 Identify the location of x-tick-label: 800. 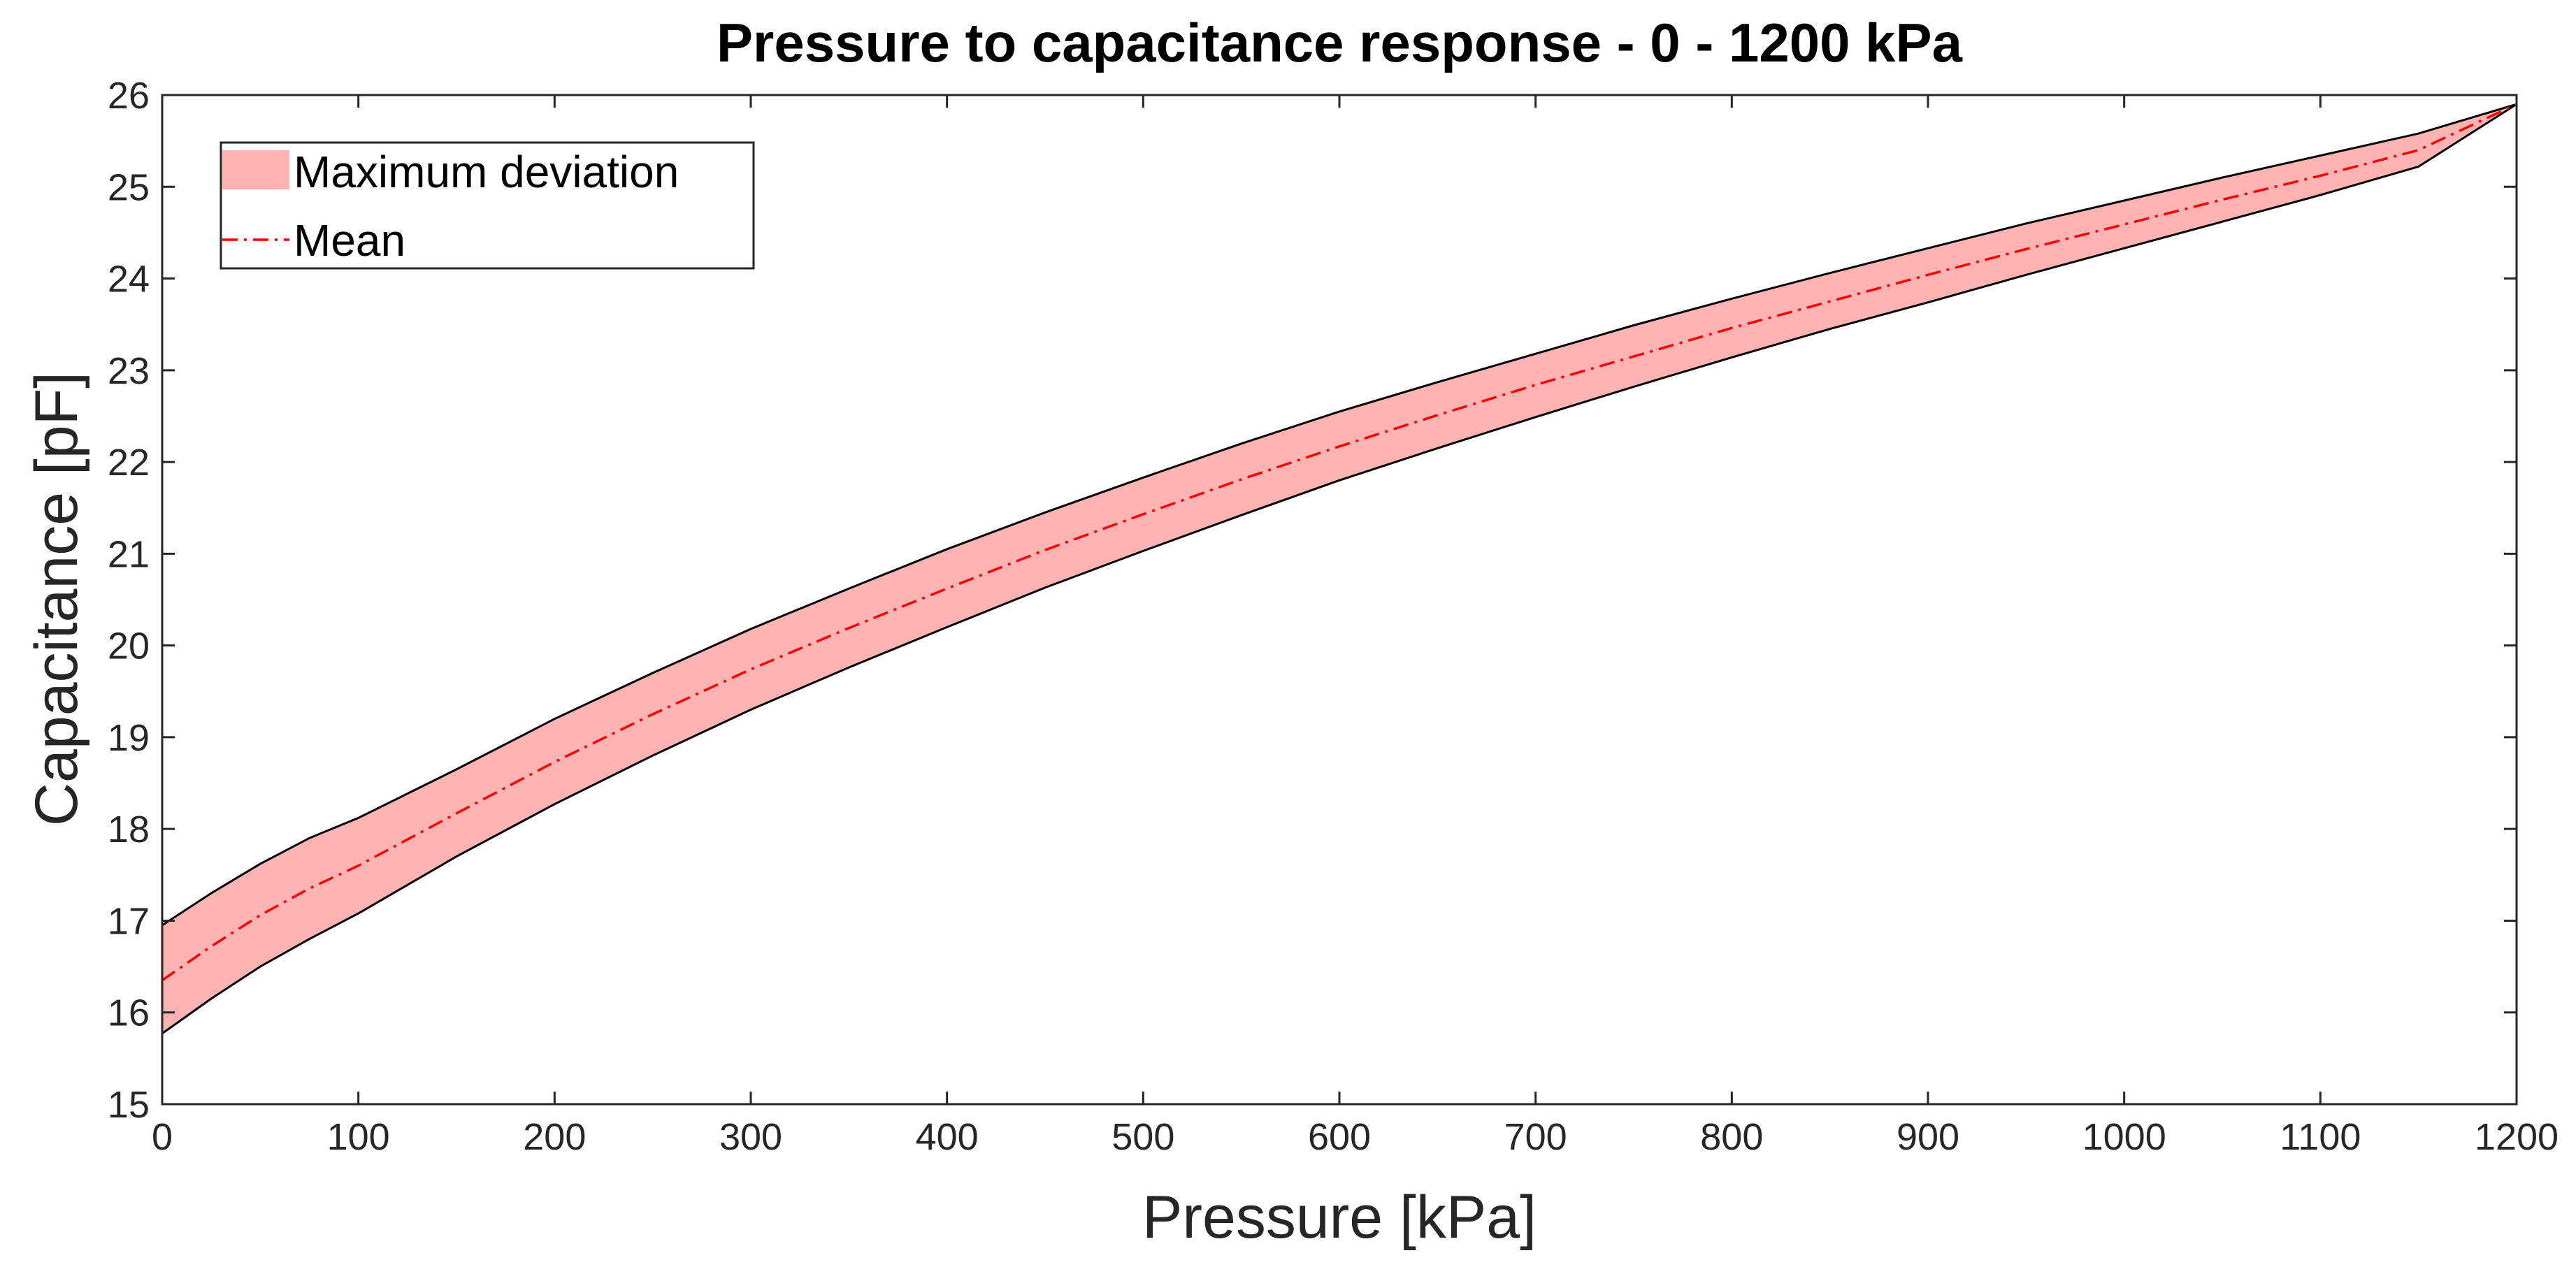
(1731, 1137).